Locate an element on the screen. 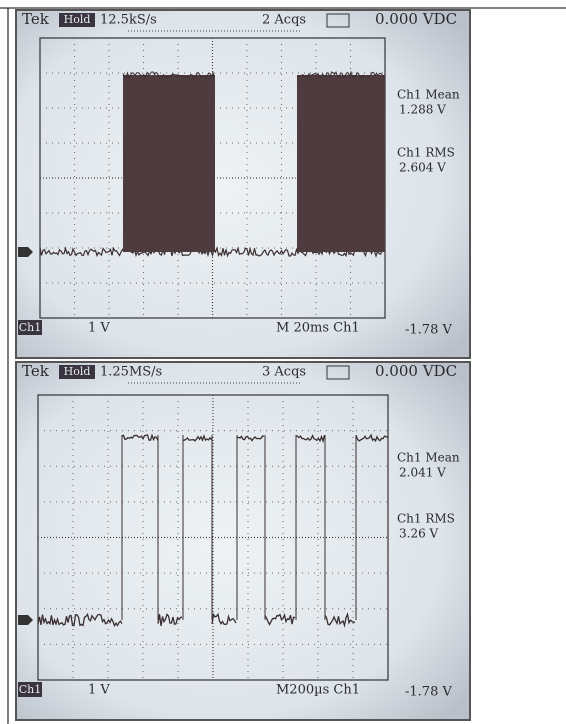 The image size is (566, 724). acquisitions: 2 Acqs is located at coordinates (284, 20).